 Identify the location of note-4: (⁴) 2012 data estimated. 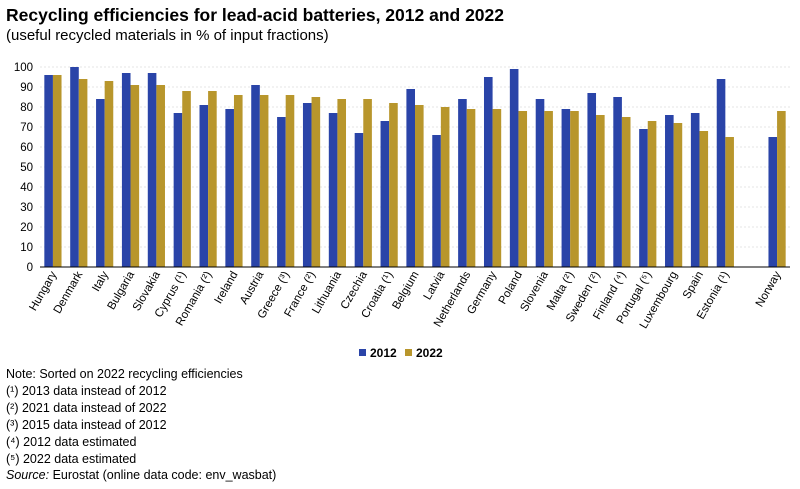
(71, 441).